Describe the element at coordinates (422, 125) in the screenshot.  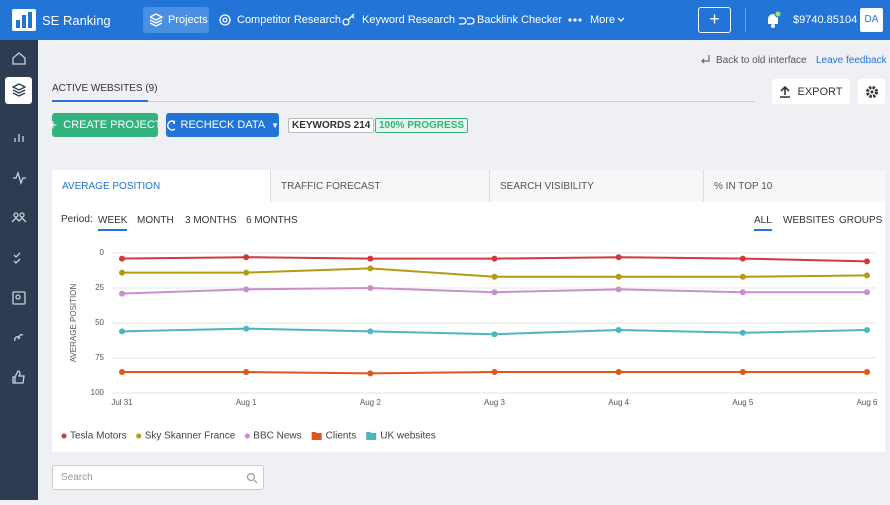
I see `progress-badge: 100% PROGRESS` at that location.